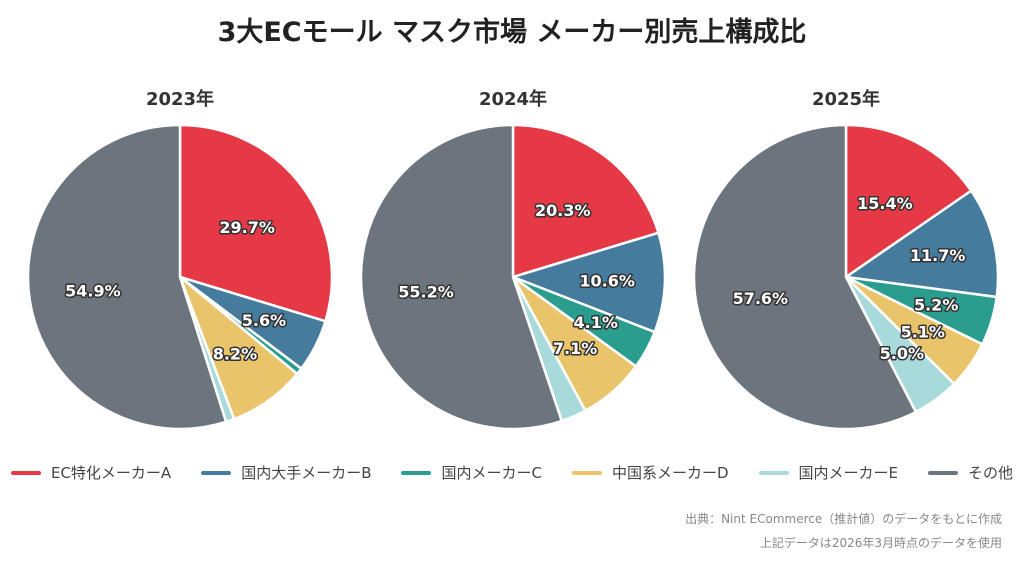 Image resolution: width=1024 pixels, height=561 pixels. What do you see at coordinates (902, 353) in the screenshot?
I see `slice-label-e: 5.0%` at bounding box center [902, 353].